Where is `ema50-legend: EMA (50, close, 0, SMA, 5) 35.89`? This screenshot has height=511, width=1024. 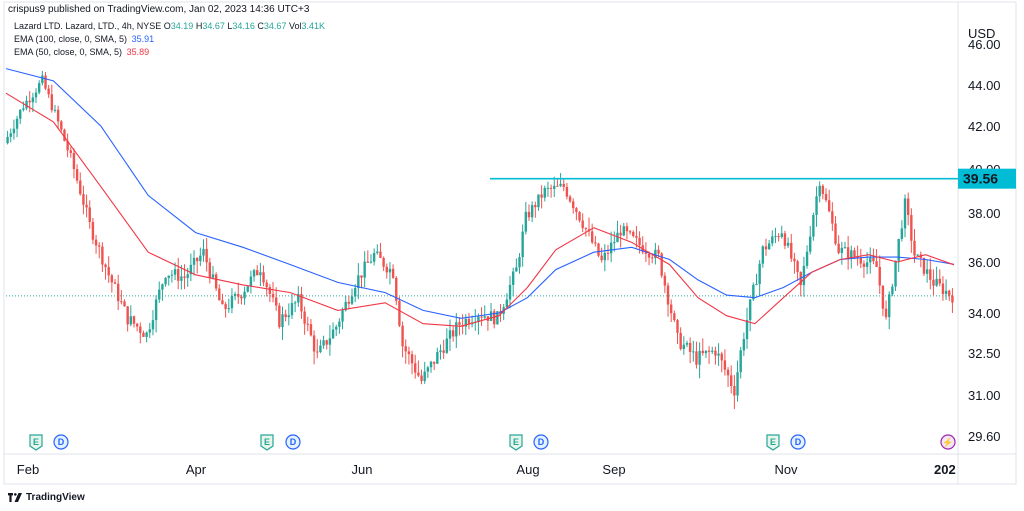
ema50-legend: EMA (50, close, 0, SMA, 5) 35.89 is located at coordinates (81, 52).